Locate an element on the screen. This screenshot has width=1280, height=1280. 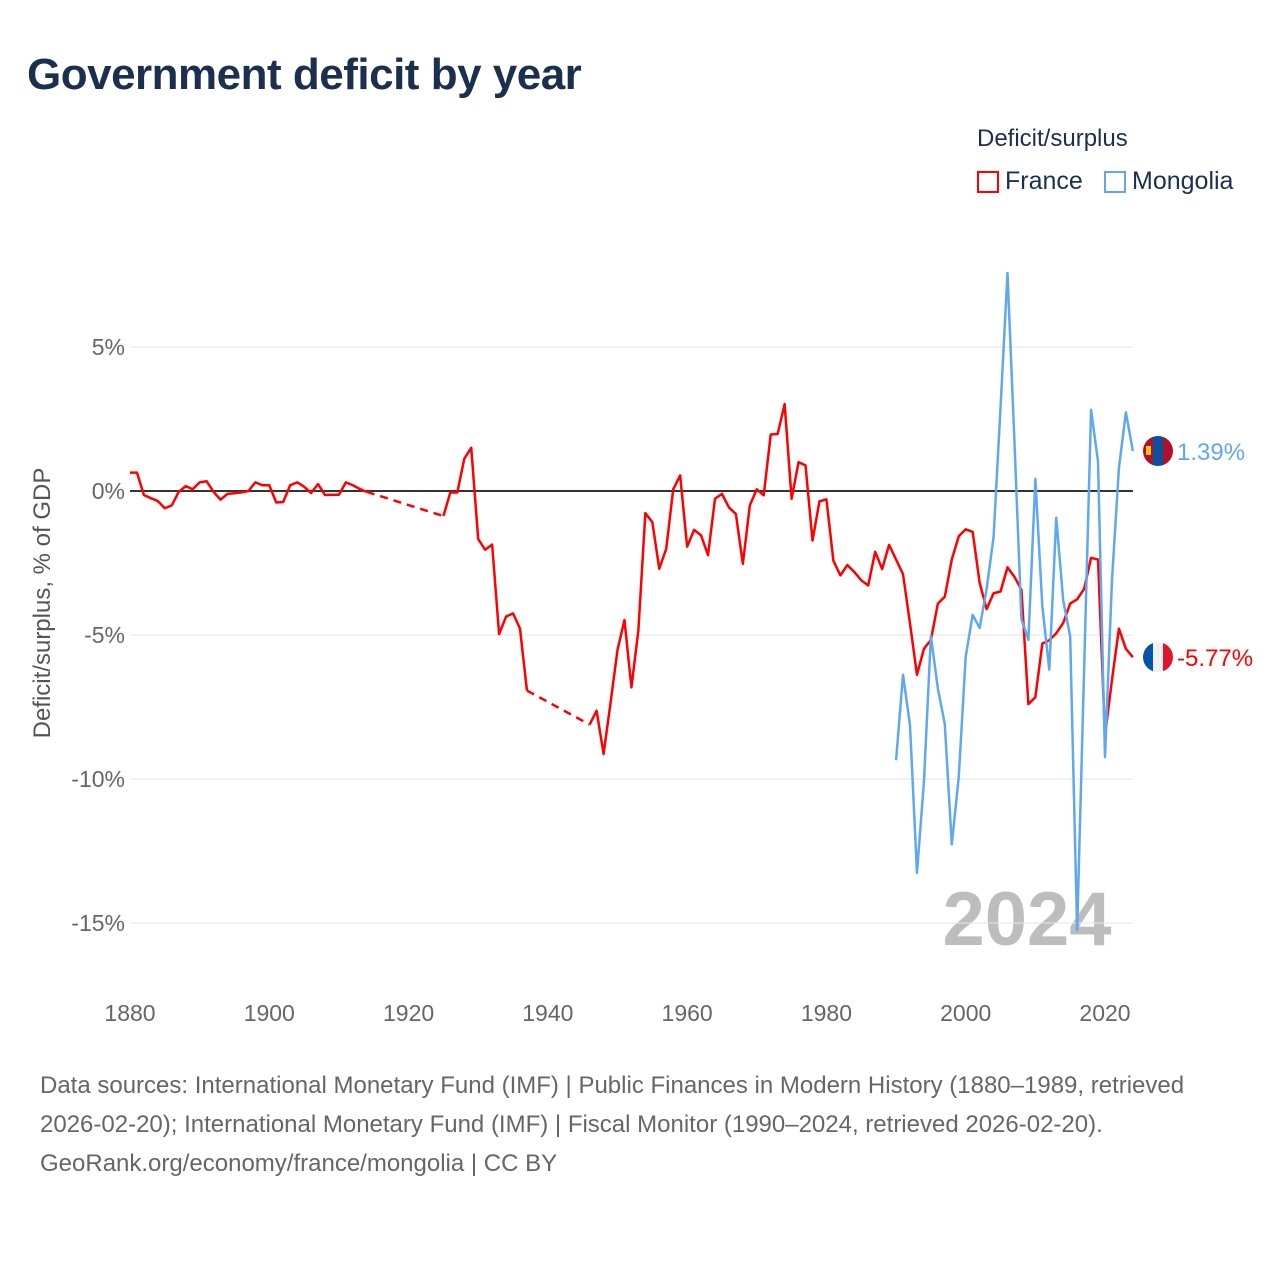
legend-label-mongolia: Mongolia is located at coordinates (1183, 181).